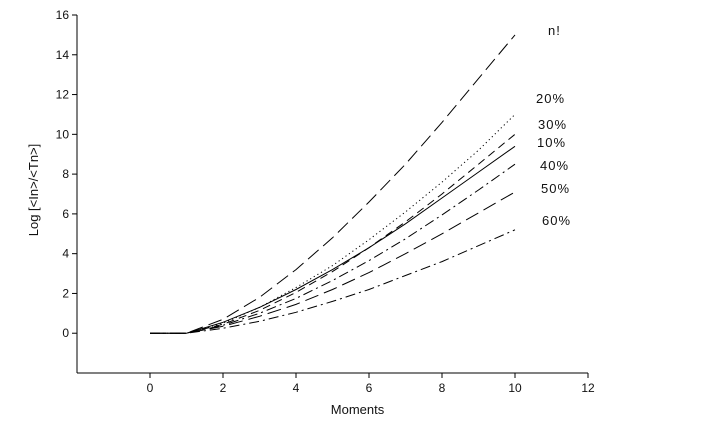 The image size is (702, 447). Describe the element at coordinates (554, 30) in the screenshot. I see `series-label-1: n!` at that location.